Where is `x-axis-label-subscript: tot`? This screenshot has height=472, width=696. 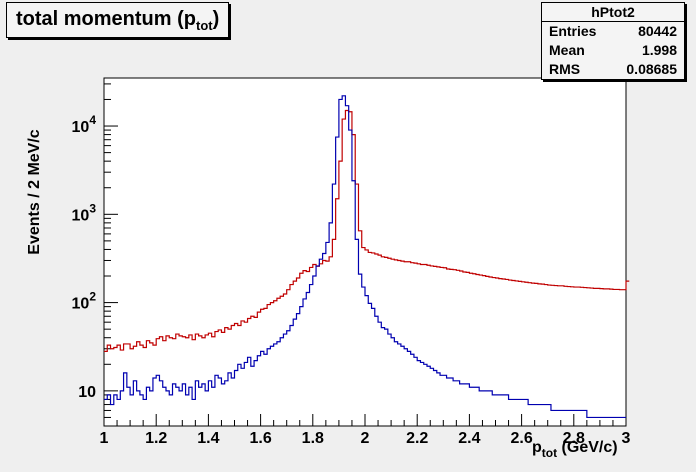 x-axis-label-subscript: tot is located at coordinates (549, 453).